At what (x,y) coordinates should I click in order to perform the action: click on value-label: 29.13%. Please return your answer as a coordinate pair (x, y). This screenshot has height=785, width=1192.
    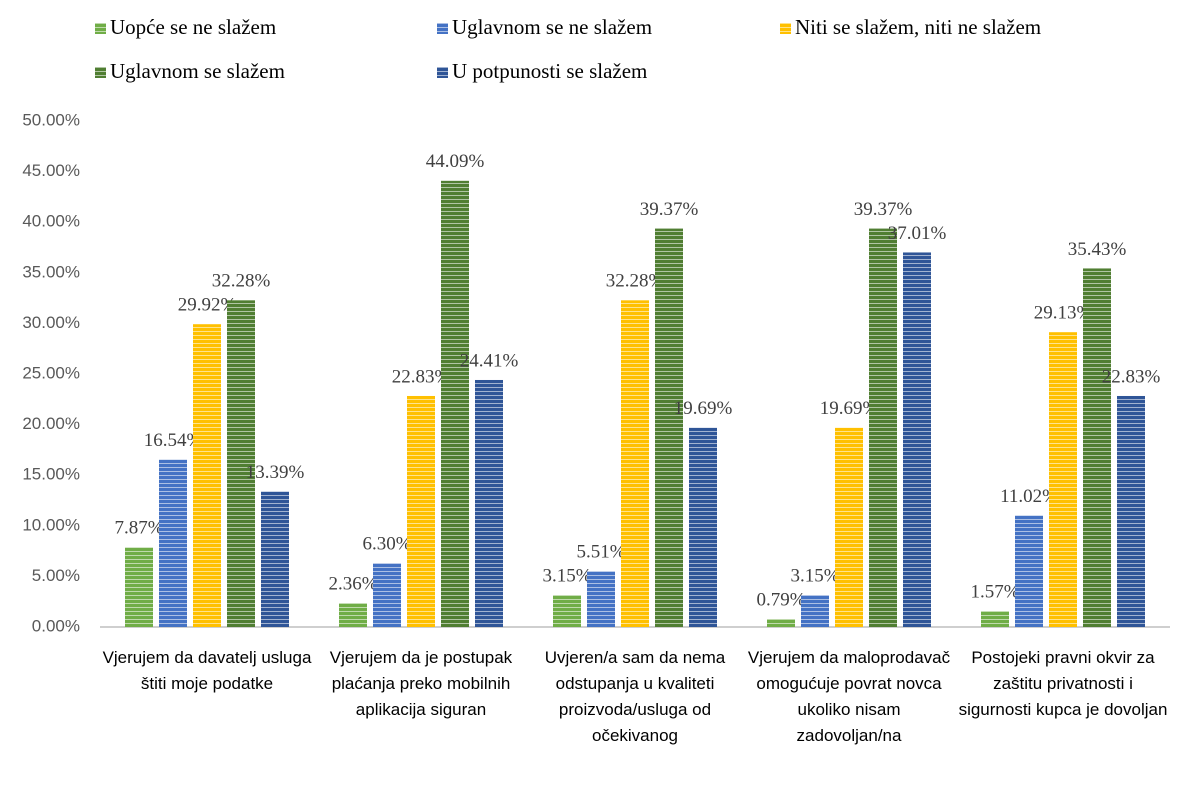
    Looking at the image, I should click on (1063, 313).